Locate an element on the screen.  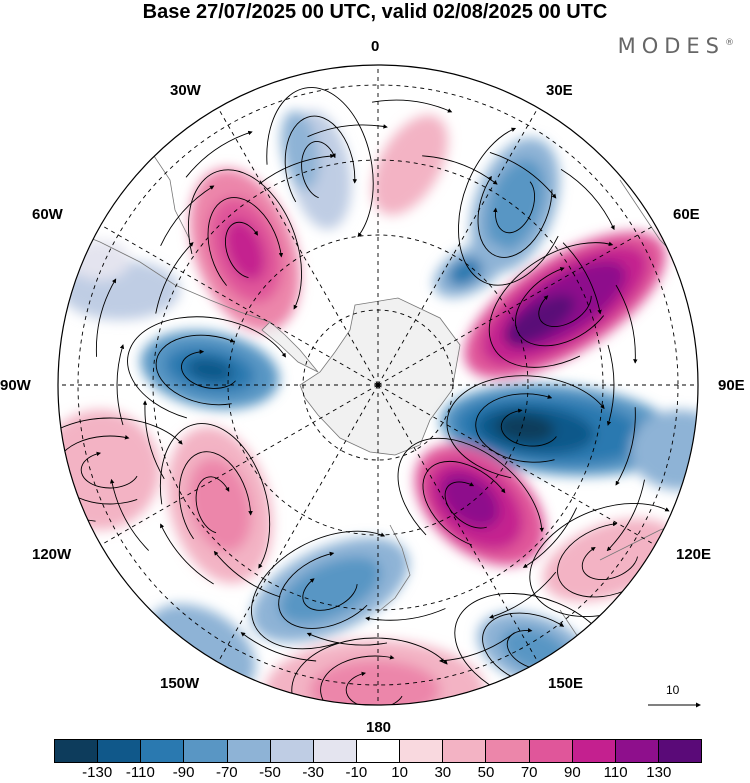
brand-mark: ® is located at coordinates (729, 43).